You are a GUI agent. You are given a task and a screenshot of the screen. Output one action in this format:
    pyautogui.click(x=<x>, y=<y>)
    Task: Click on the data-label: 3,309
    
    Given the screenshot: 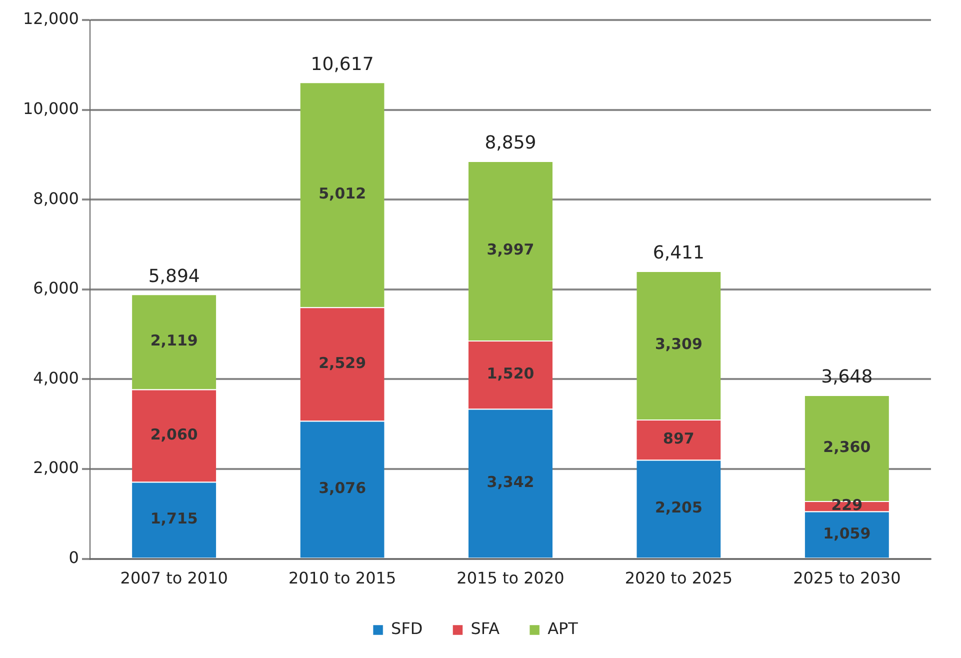 What is the action you would take?
    pyautogui.click(x=678, y=344)
    